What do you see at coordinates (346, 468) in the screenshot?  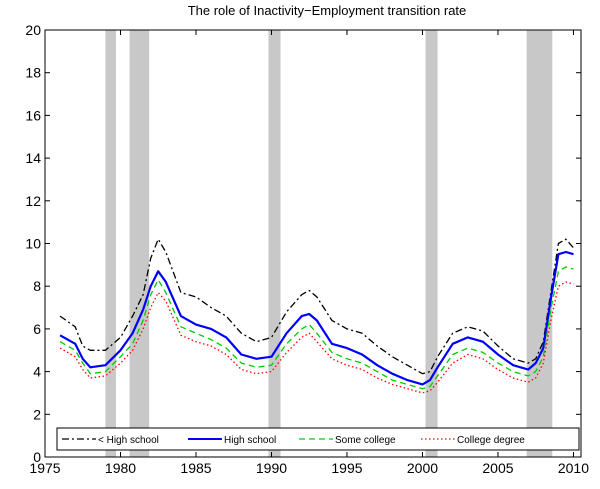 I see `x-tick-label: 1995` at bounding box center [346, 468].